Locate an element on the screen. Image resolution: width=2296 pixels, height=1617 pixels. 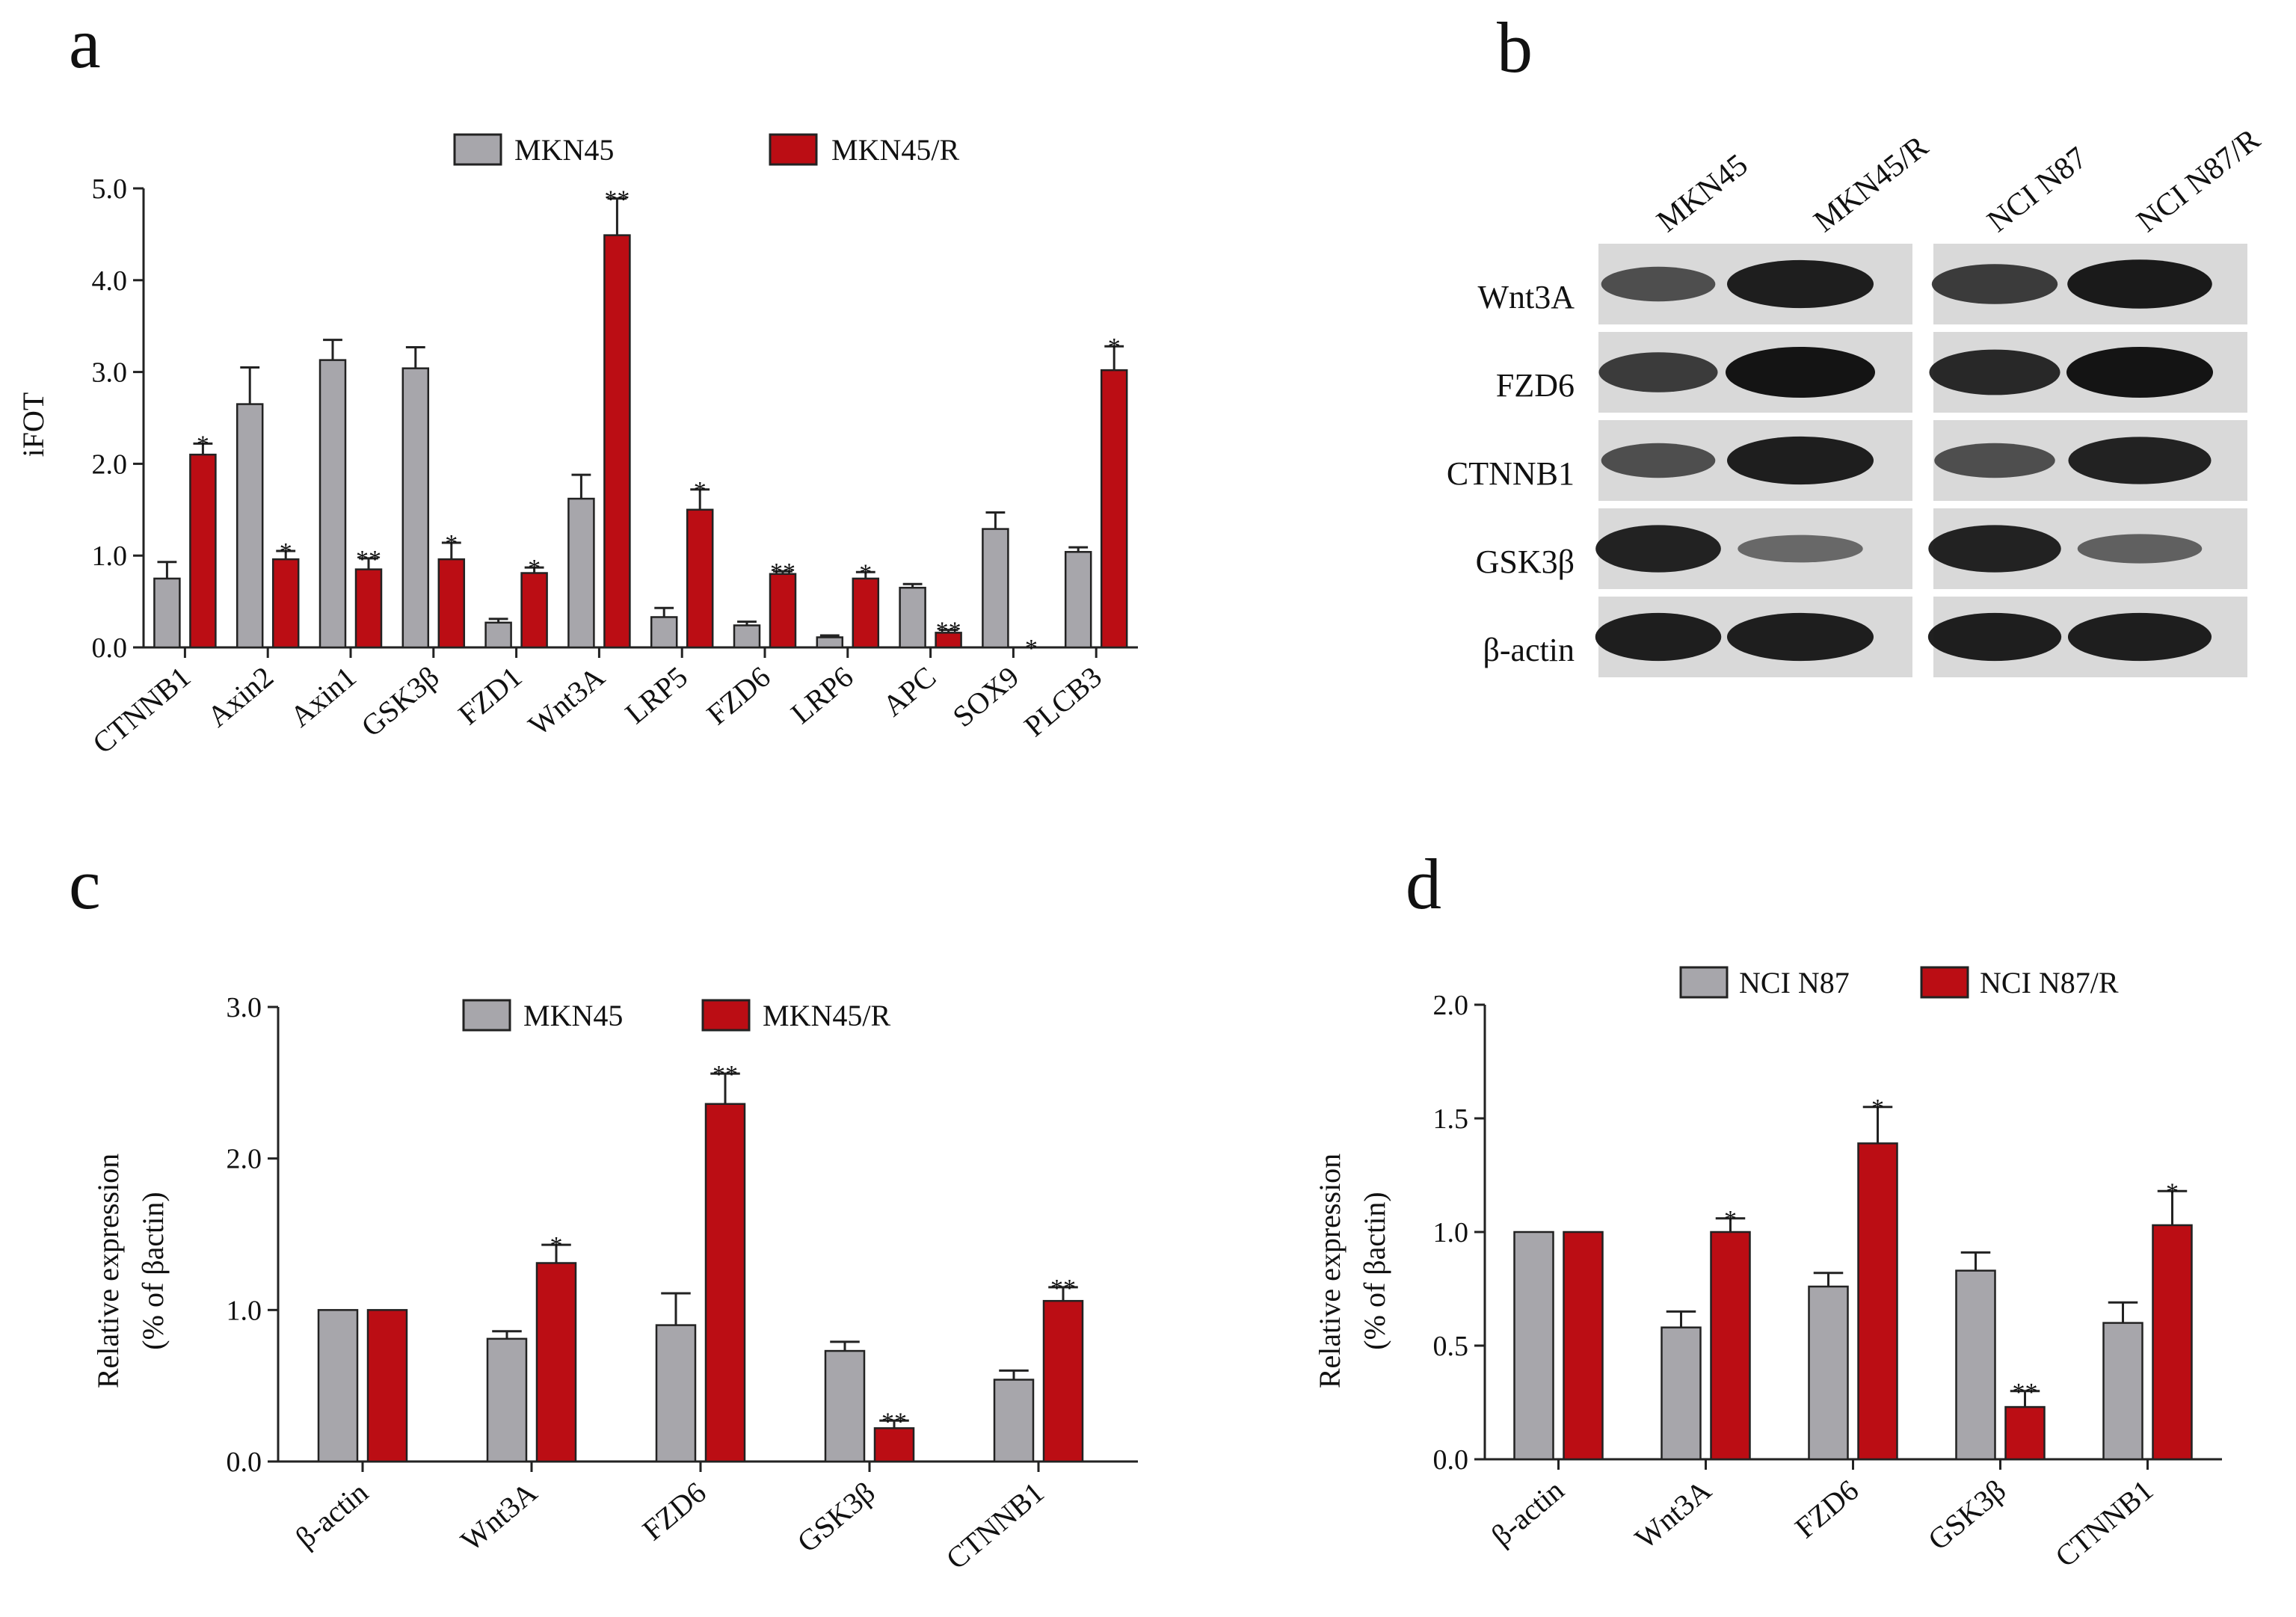
lane-label-mkn45: MKN45 is located at coordinates (1703, 192).